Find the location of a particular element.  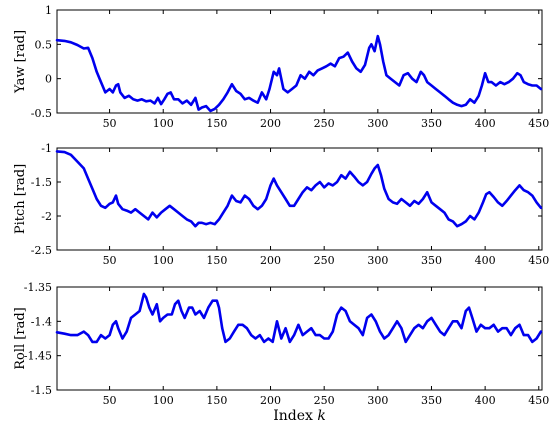

x-axis-label-variable: k is located at coordinates (321, 416).